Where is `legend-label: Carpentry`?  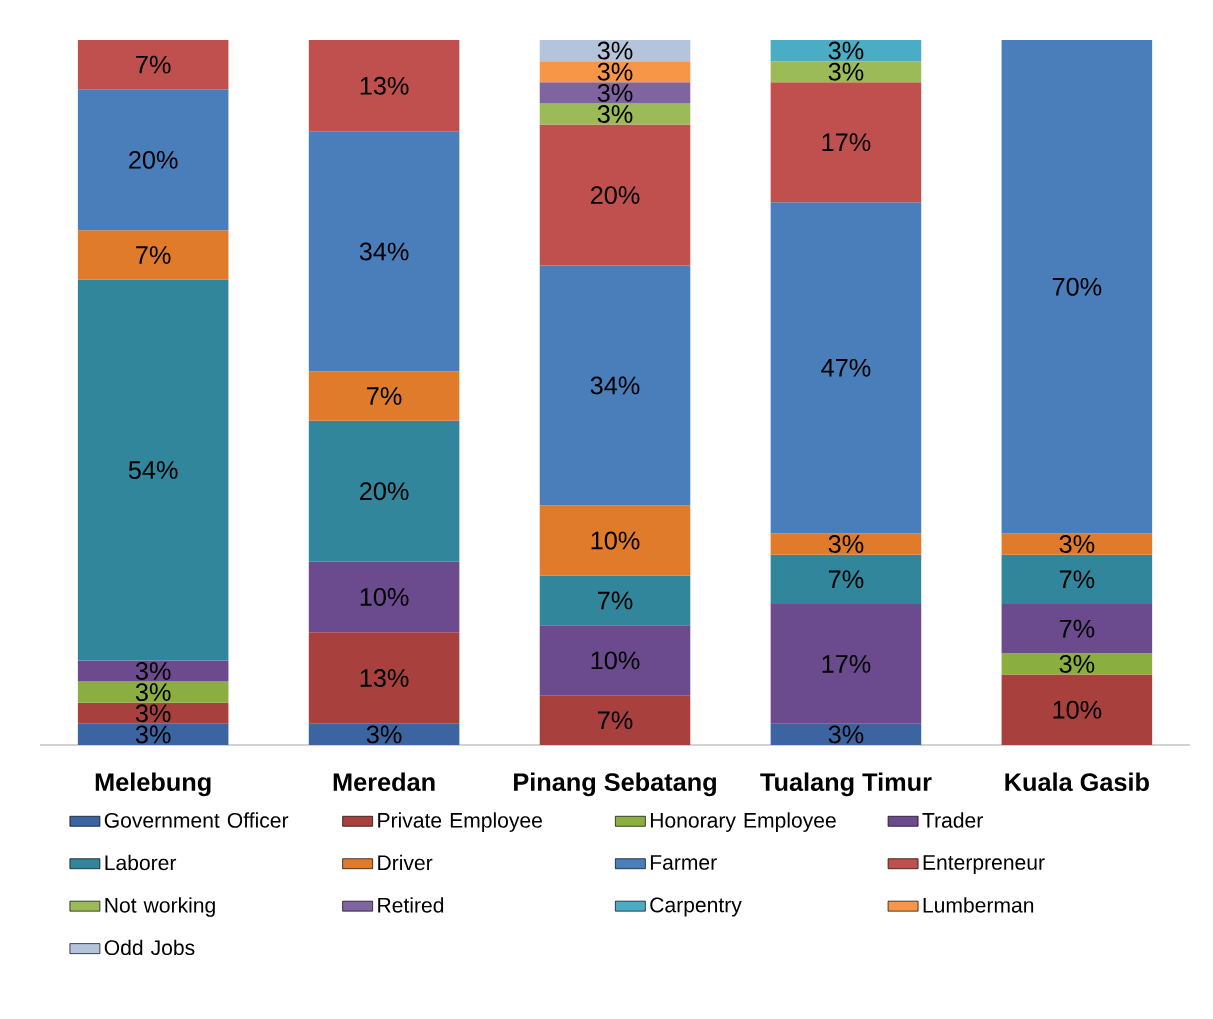
legend-label: Carpentry is located at coordinates (696, 907).